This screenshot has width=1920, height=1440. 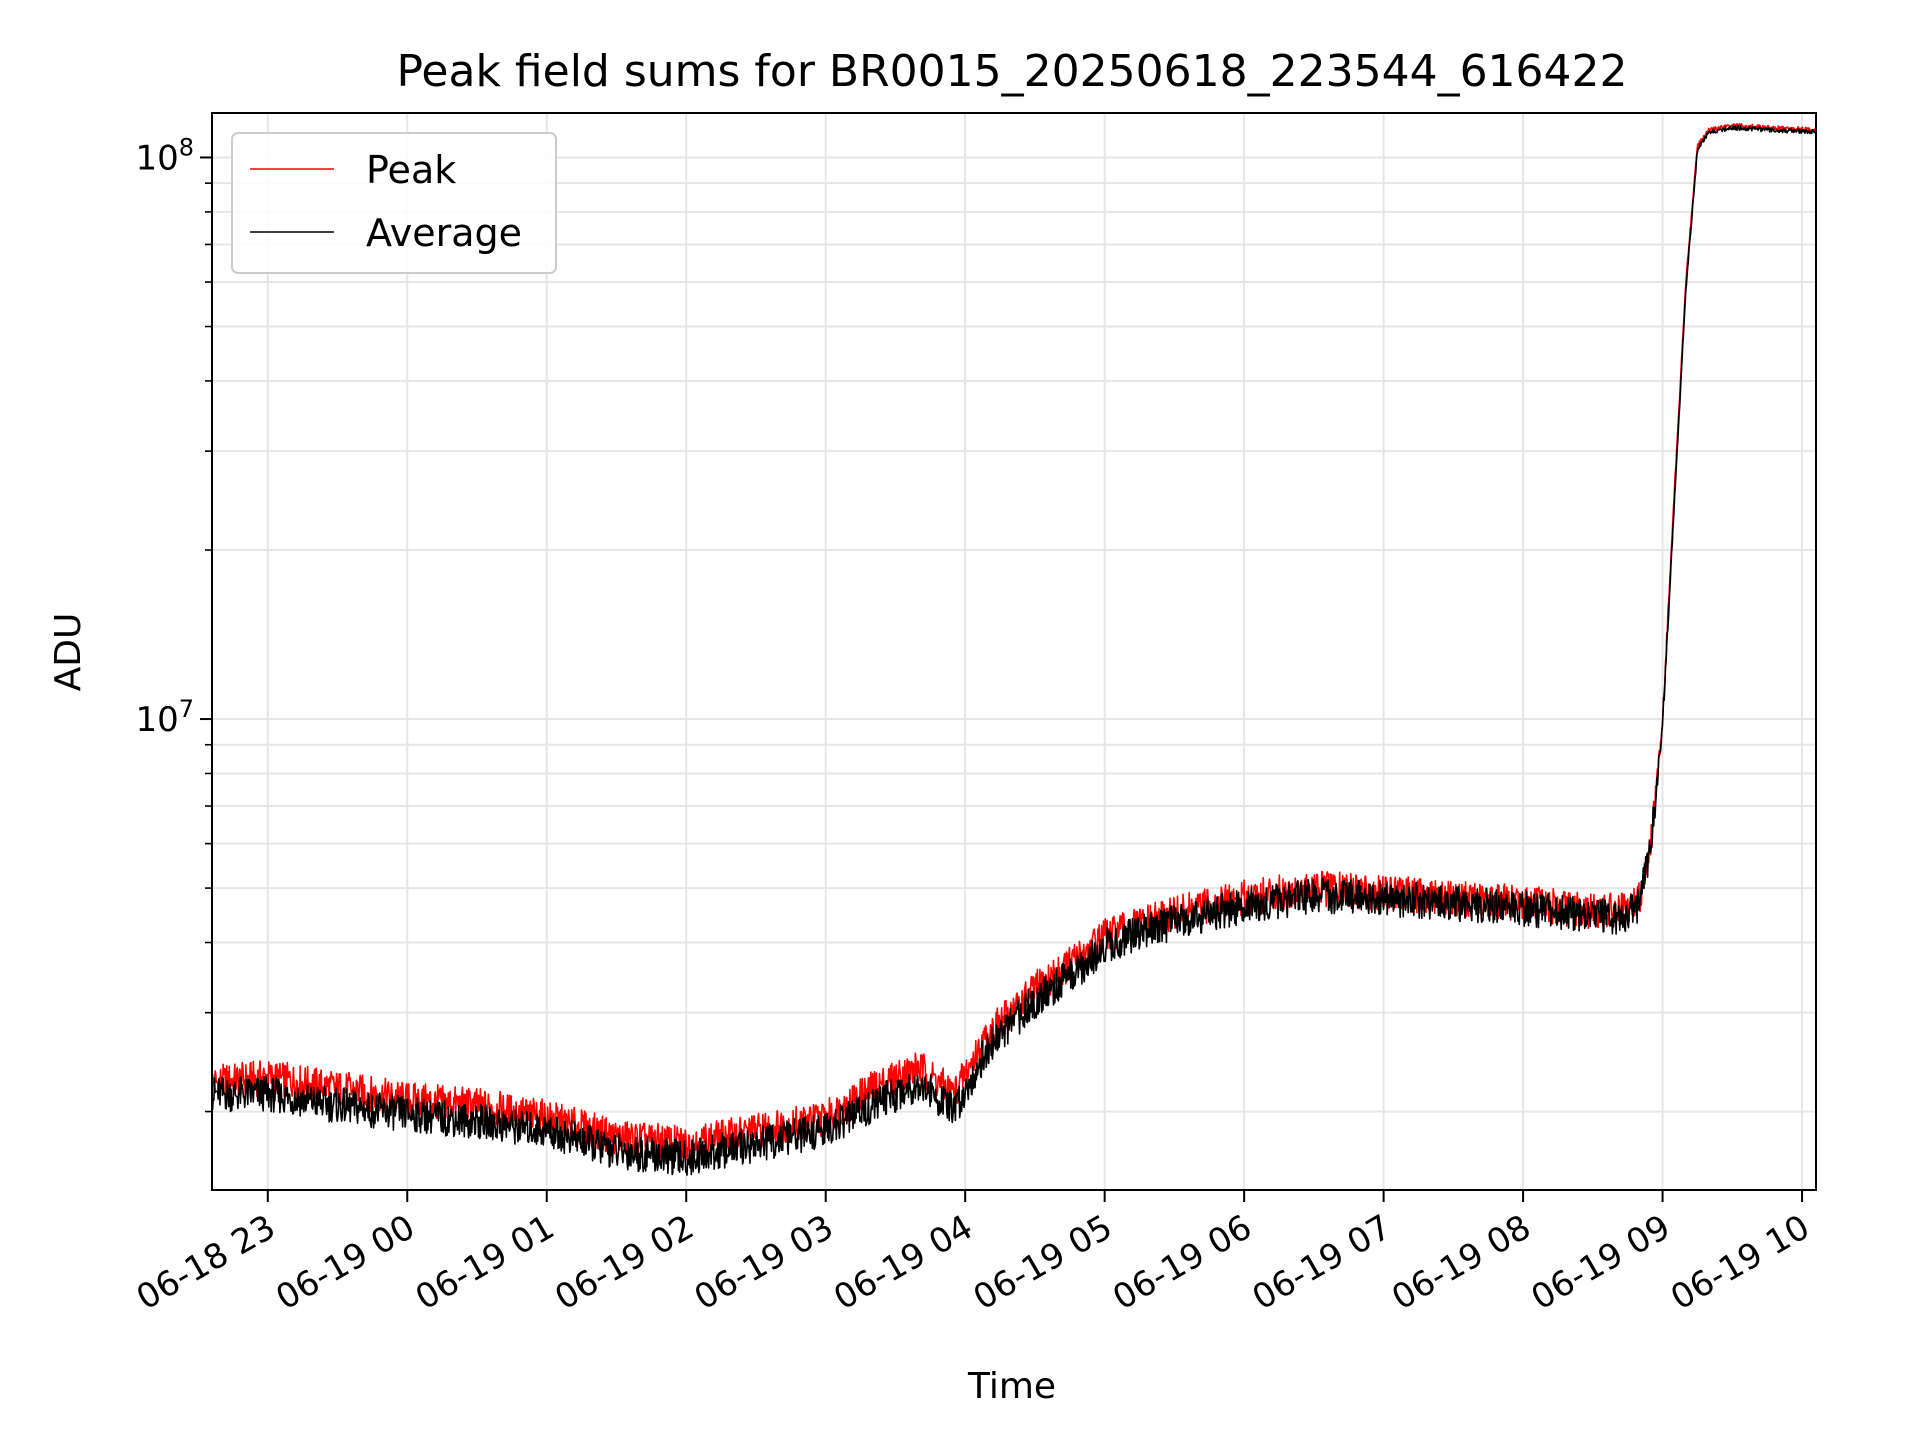 I want to click on y-axis-label: ADU, so click(x=68, y=652).